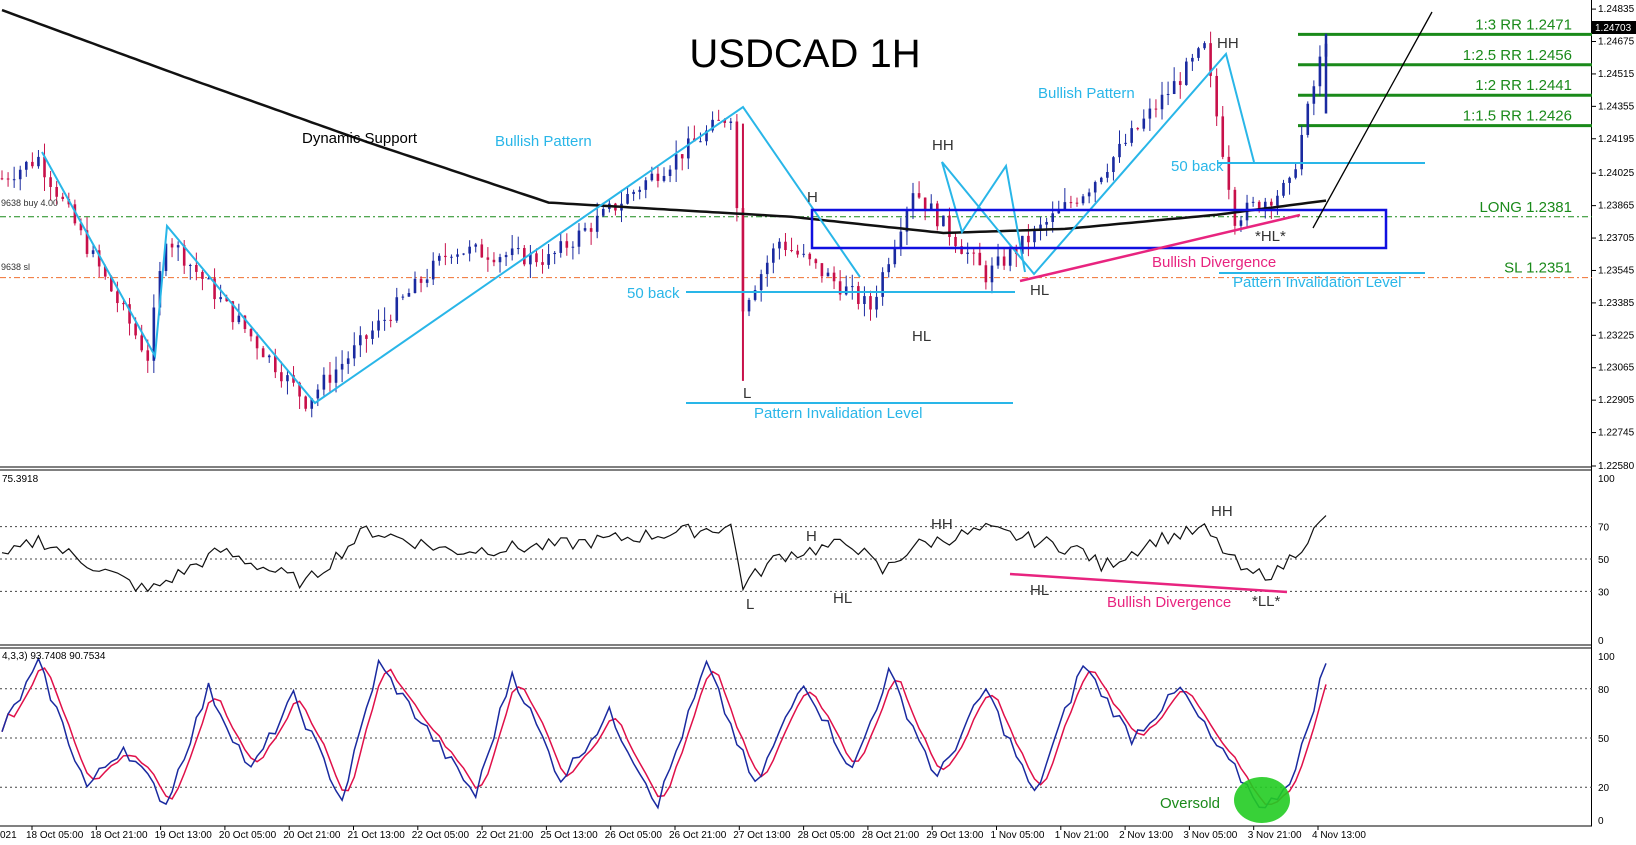 The height and width of the screenshot is (845, 1636). Describe the element at coordinates (1523, 85) in the screenshot. I see `level-label: 1:2 RR 1.2441` at that location.